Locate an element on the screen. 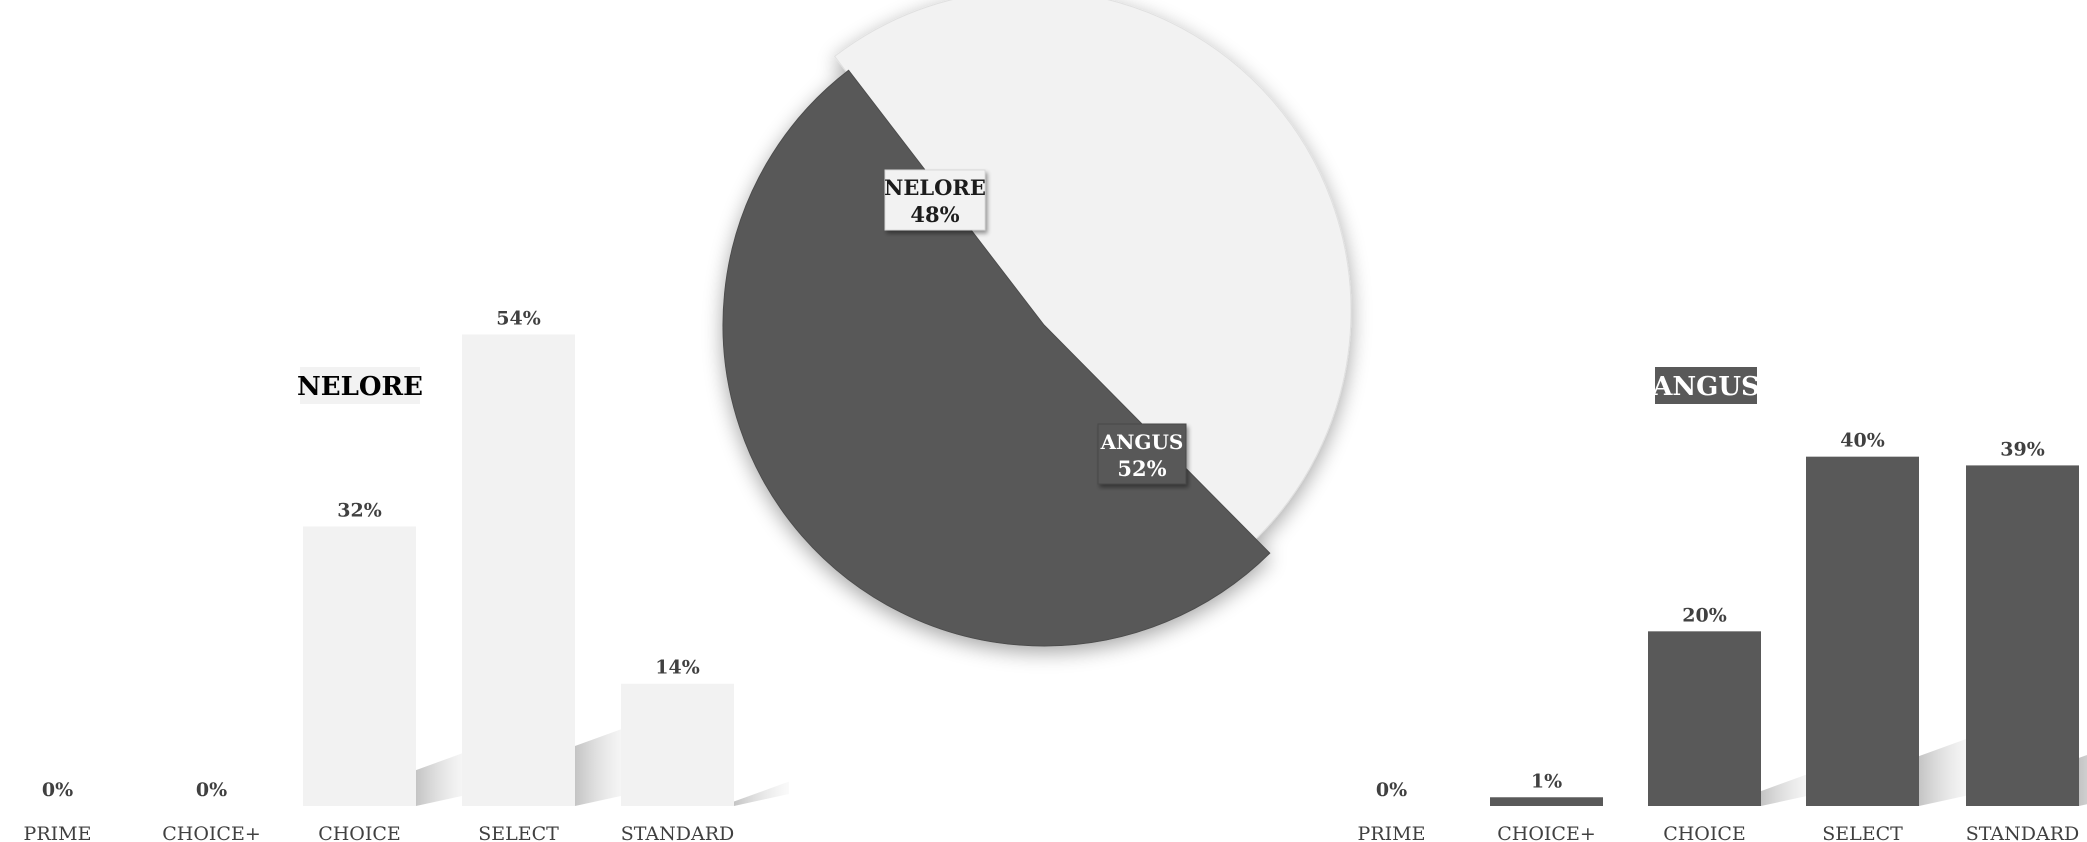  pie-label-nelore: NELORE 48% is located at coordinates (935, 200).